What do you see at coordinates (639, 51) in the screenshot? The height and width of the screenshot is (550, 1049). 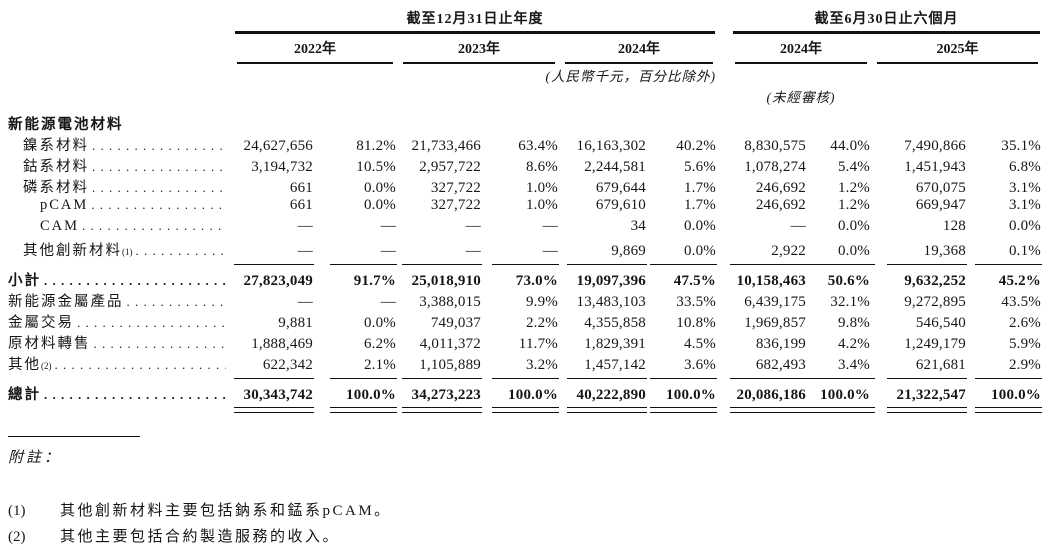 I see `year-column-2024: 2024年` at bounding box center [639, 51].